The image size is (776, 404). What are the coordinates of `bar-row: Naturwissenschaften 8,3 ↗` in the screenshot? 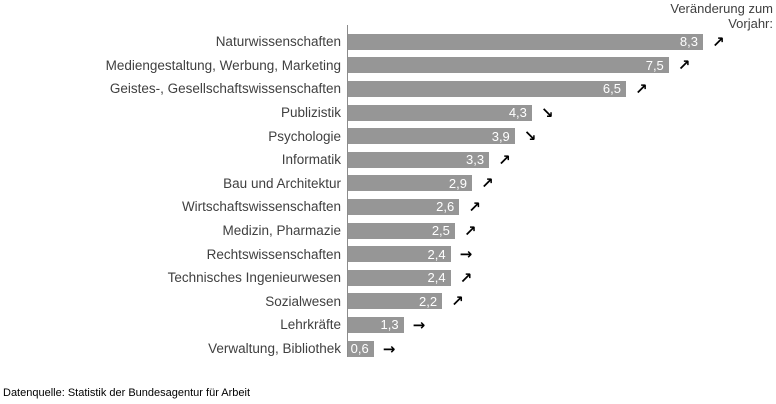 It's located at (388, 42).